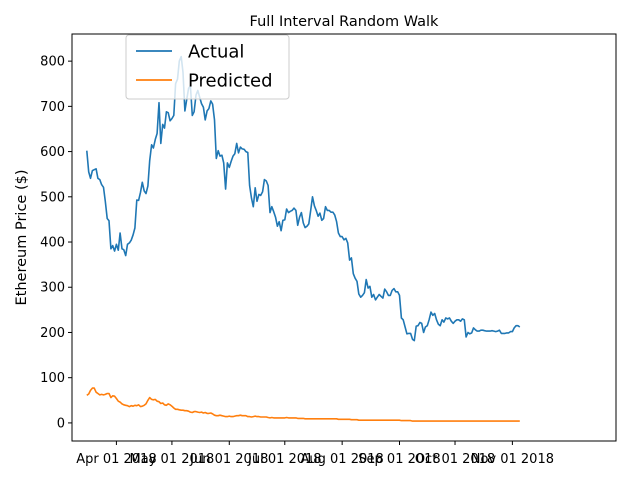 This screenshot has width=640, height=480. Describe the element at coordinates (207, 67) in the screenshot. I see `legend: Actual Predicted` at that location.